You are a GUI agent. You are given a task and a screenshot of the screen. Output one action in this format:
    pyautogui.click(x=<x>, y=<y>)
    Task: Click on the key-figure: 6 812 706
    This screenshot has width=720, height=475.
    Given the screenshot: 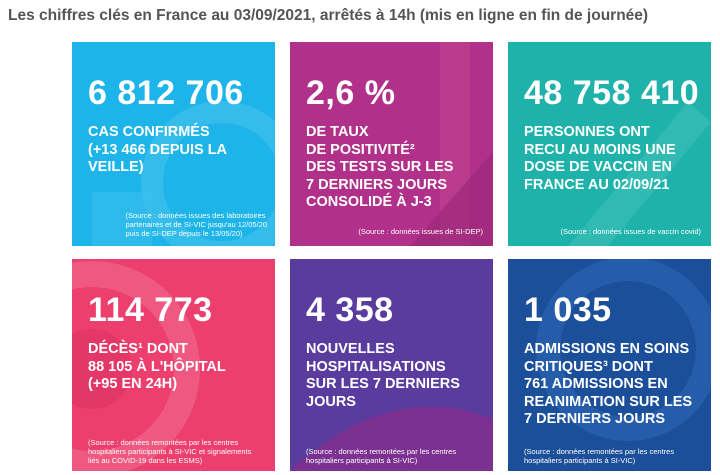 What is the action you would take?
    pyautogui.click(x=166, y=93)
    